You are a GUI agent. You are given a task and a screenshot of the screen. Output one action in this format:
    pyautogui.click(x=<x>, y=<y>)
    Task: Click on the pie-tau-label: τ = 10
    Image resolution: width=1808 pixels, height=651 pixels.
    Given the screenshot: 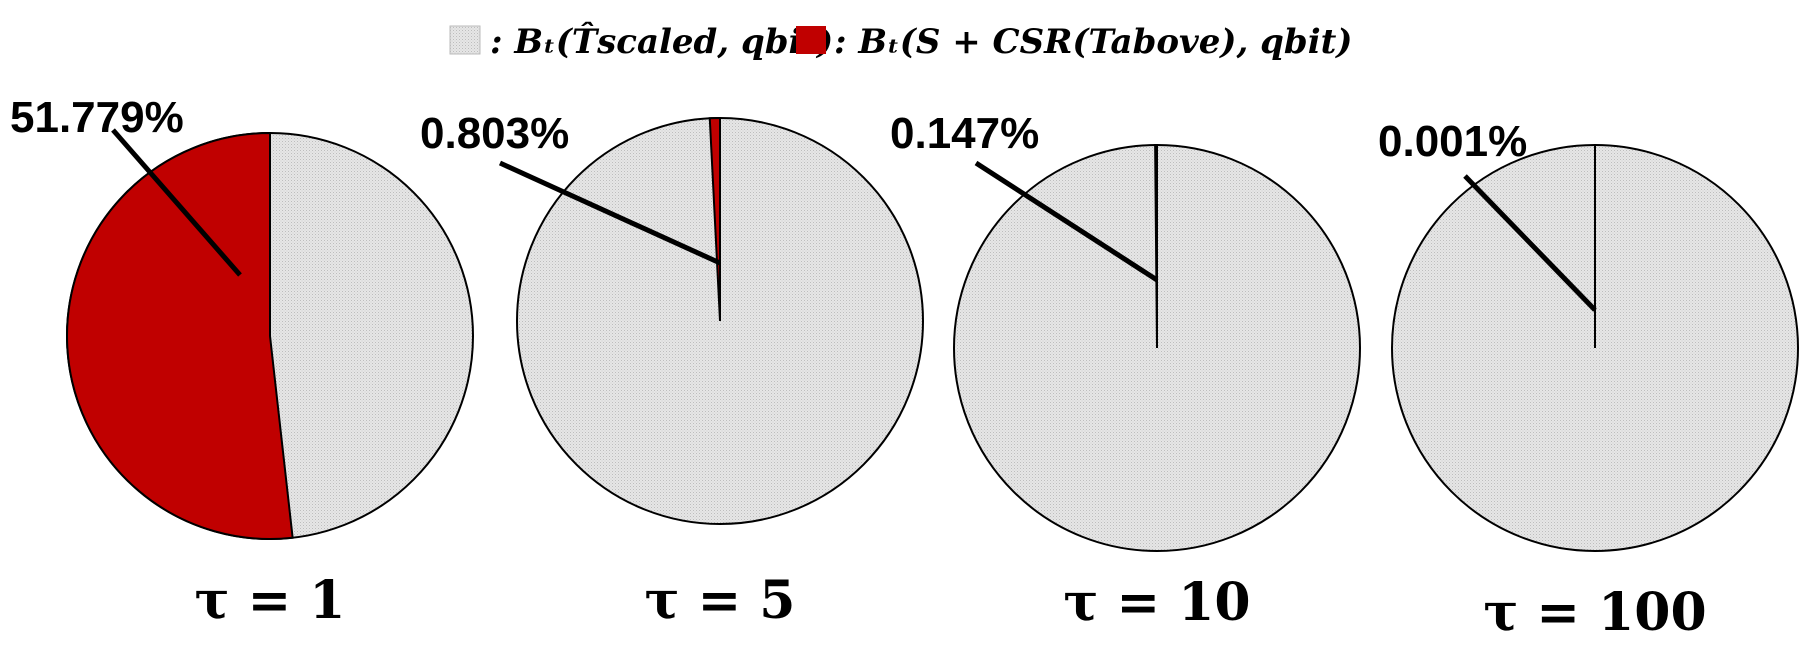 What is the action you would take?
    pyautogui.click(x=1156, y=602)
    